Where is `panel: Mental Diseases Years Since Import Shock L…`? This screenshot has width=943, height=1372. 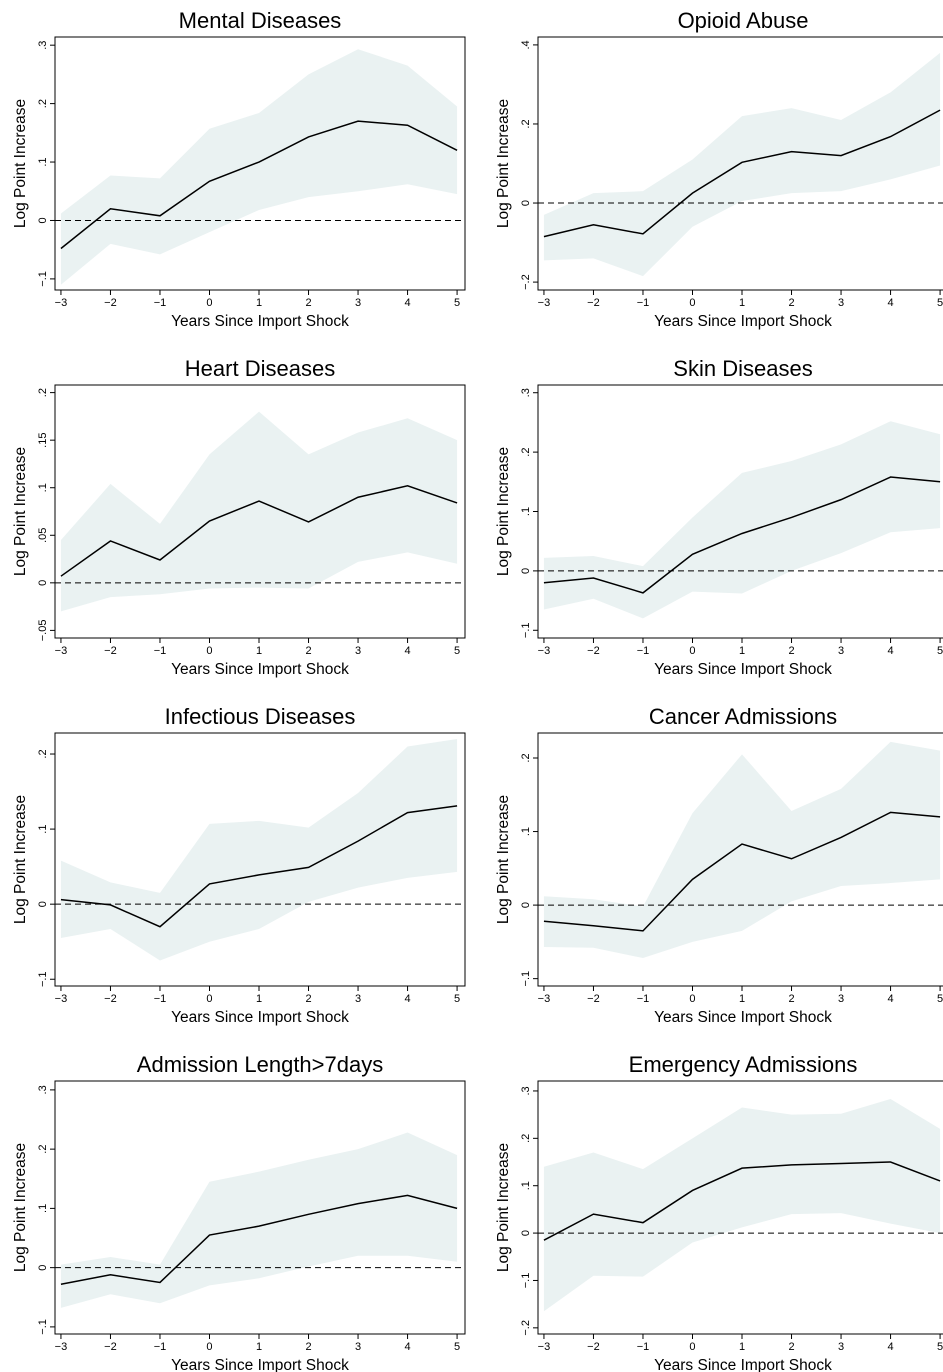
panel: Mental Diseases Years Since Import Shock L… is located at coordinates (239, 169).